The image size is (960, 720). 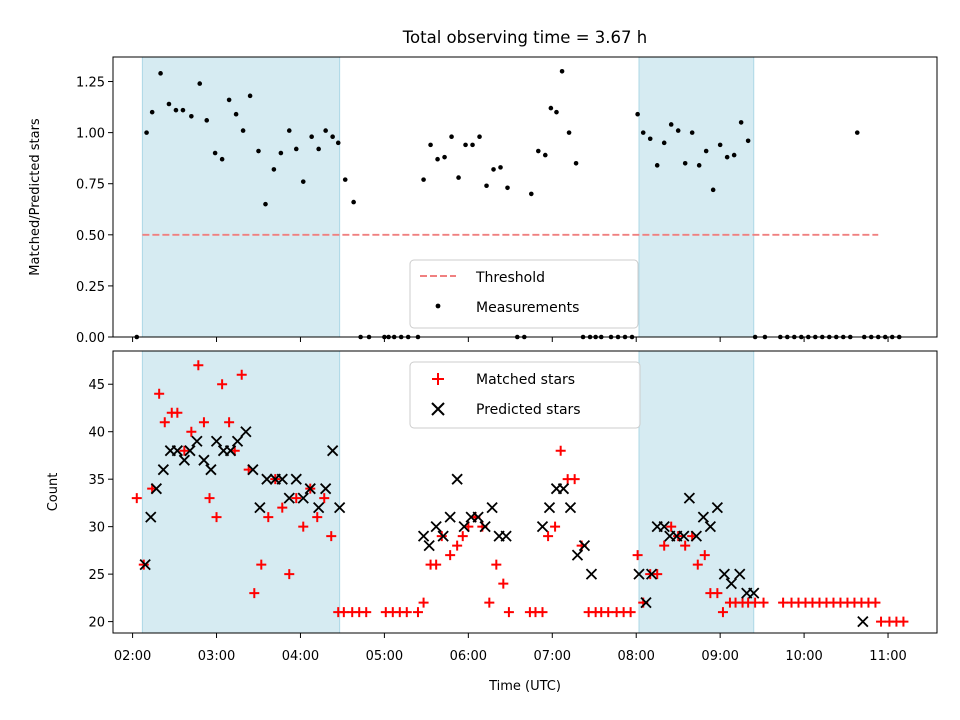 I want to click on bottom-x-tick-label: 10:00, so click(x=803, y=656).